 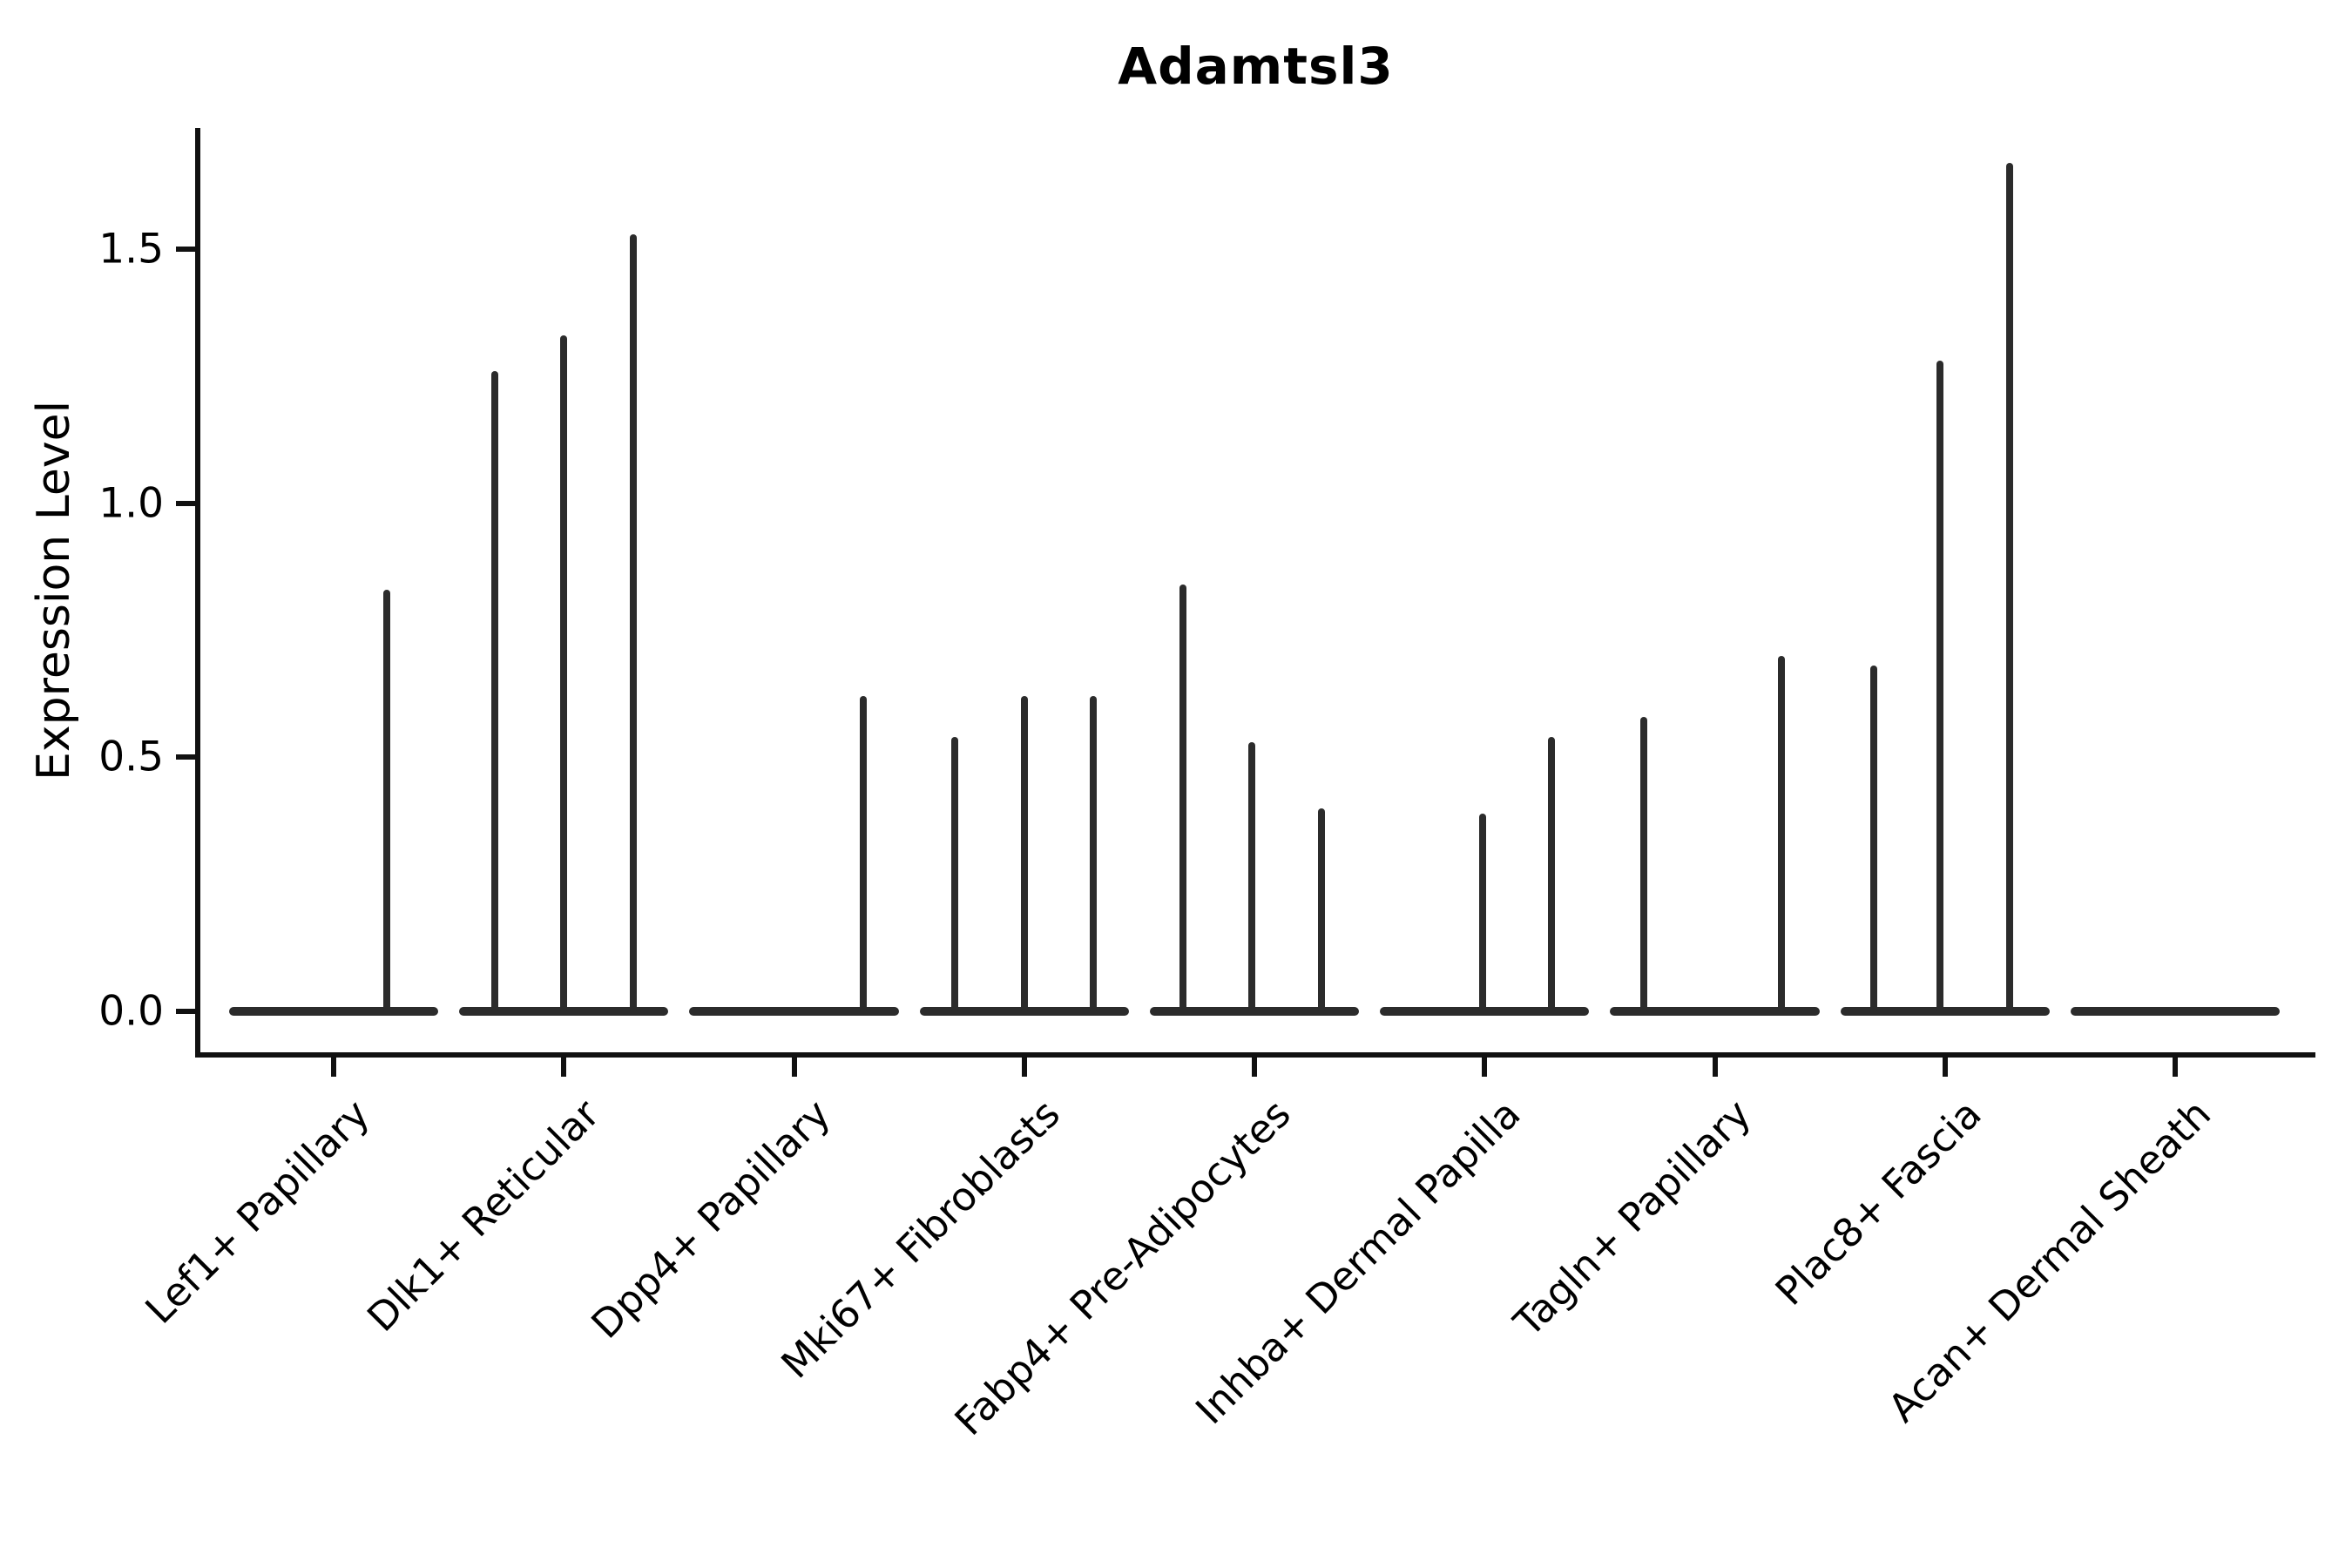 What do you see at coordinates (131, 757) in the screenshot?
I see `y-tick-label: 0.5` at bounding box center [131, 757].